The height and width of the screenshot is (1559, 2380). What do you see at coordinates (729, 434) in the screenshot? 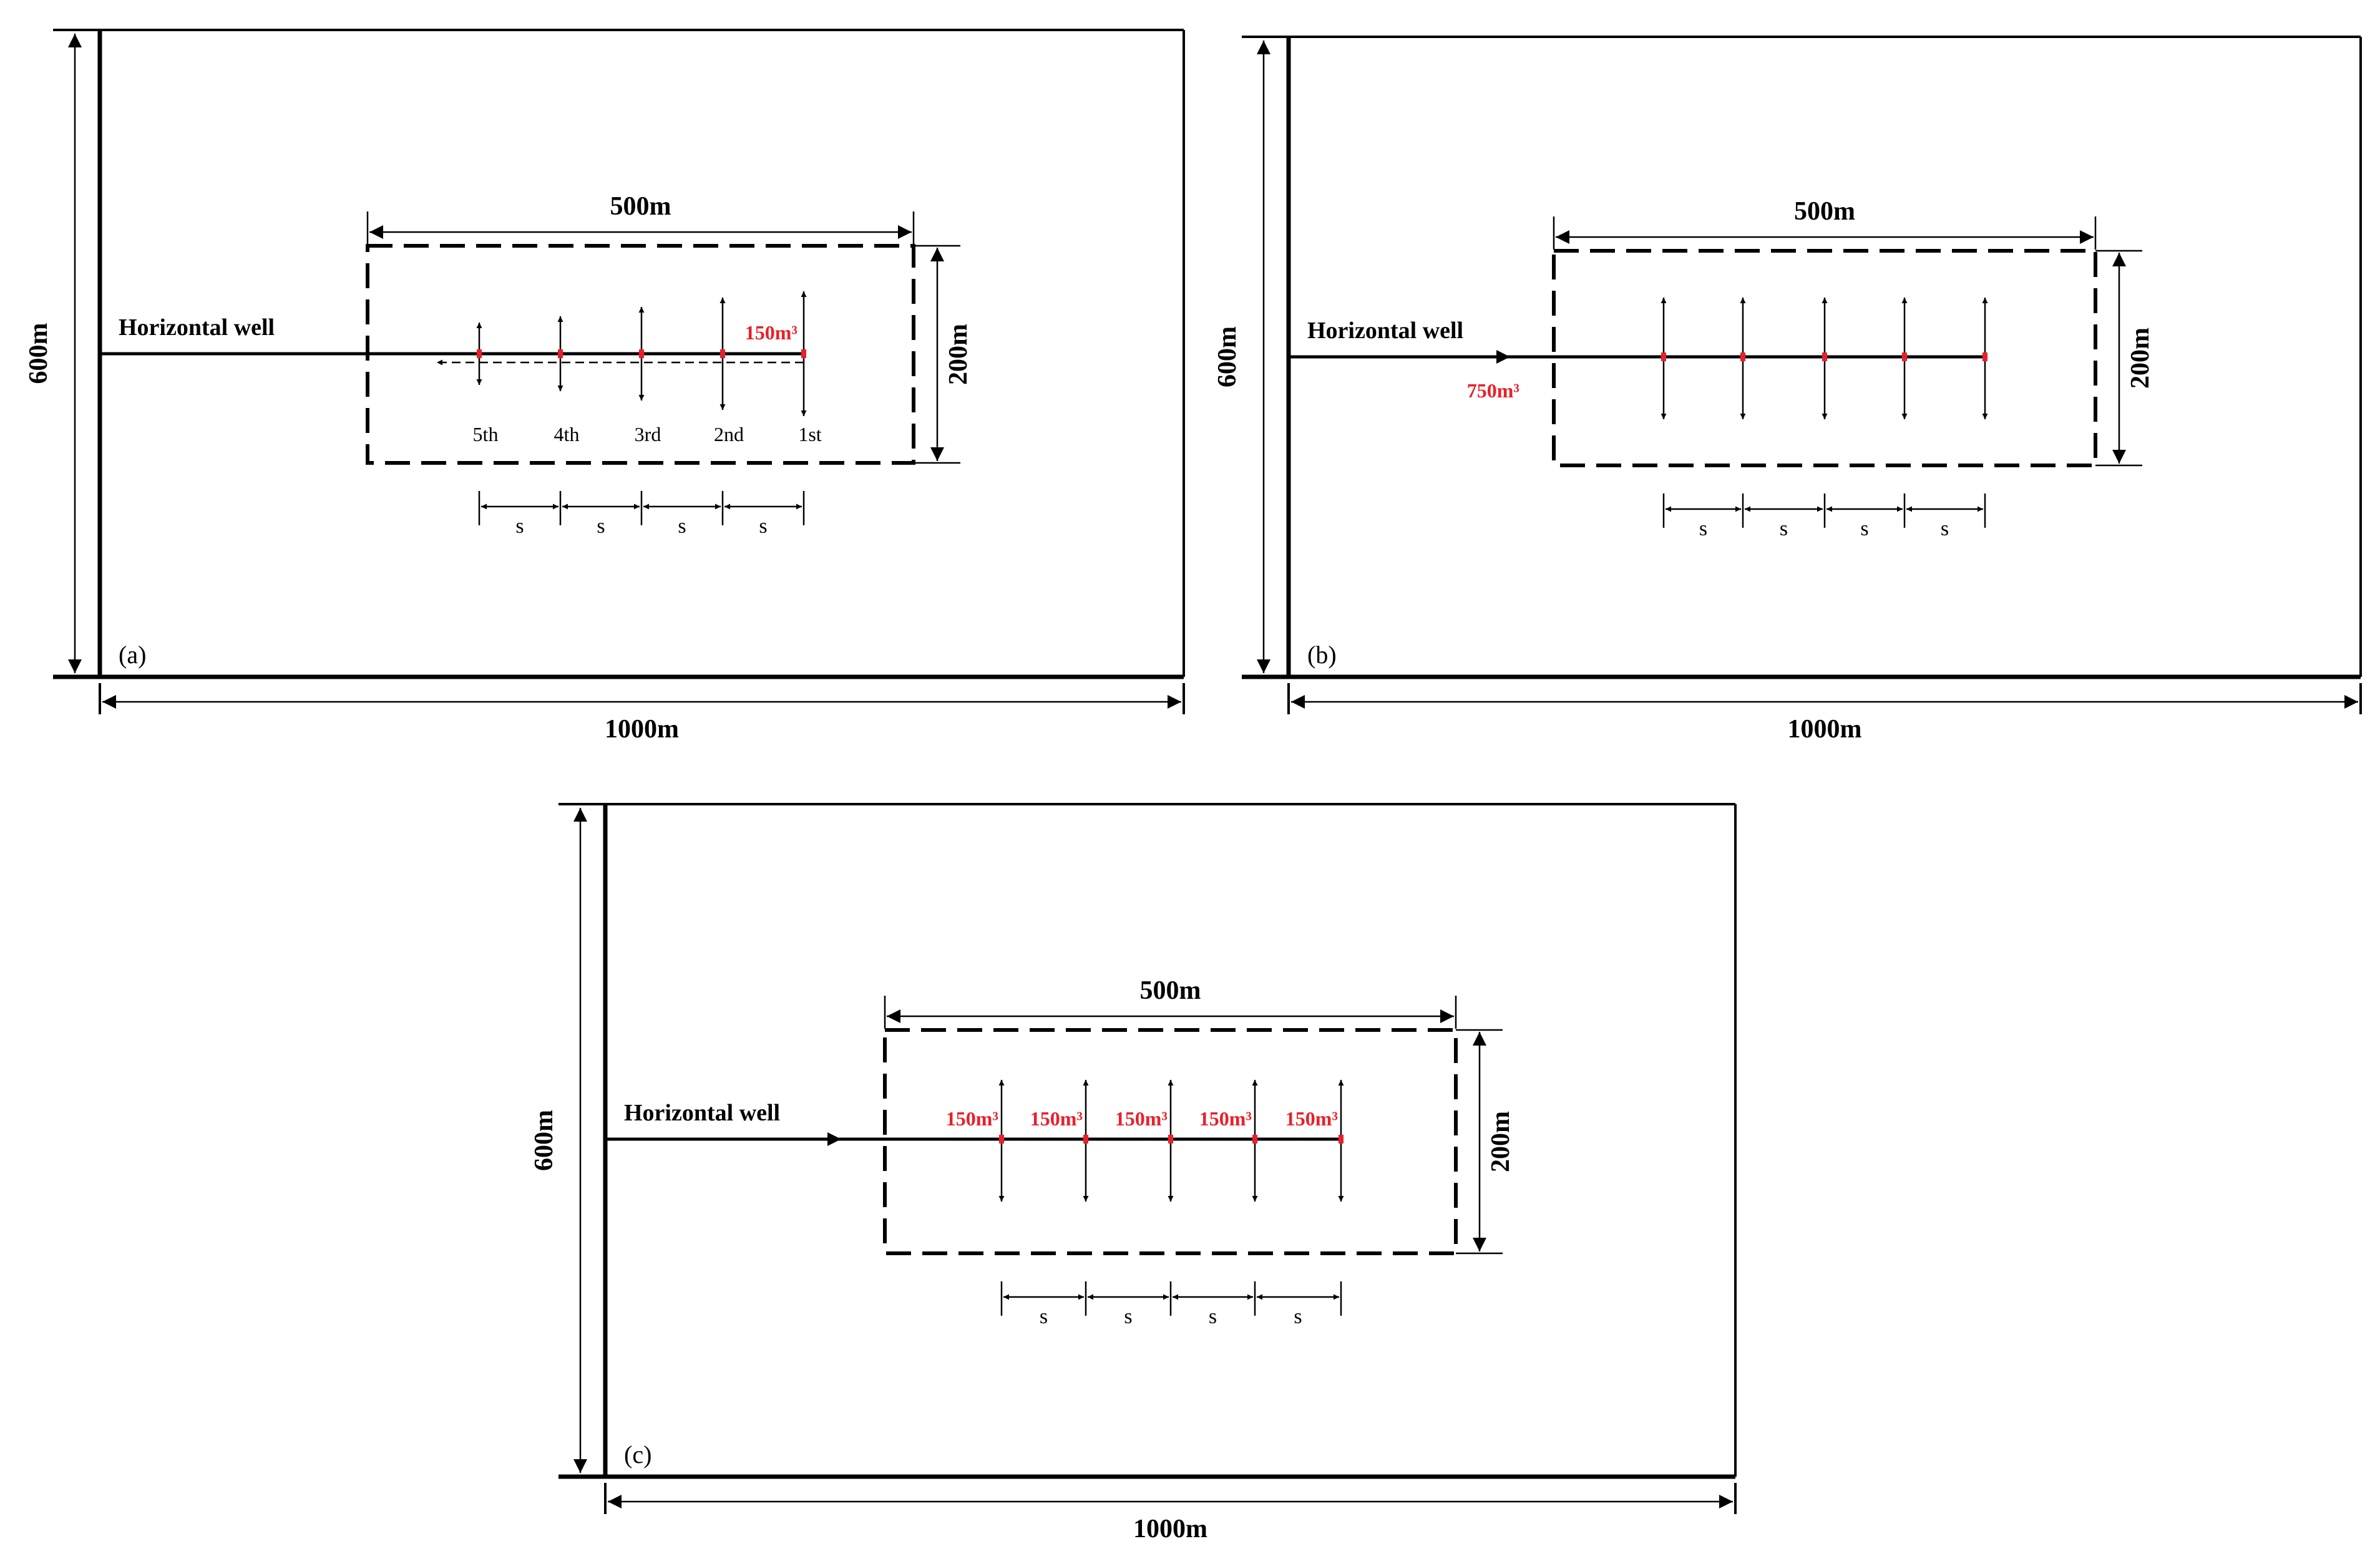
I see `stage-label-4: 2nd` at bounding box center [729, 434].